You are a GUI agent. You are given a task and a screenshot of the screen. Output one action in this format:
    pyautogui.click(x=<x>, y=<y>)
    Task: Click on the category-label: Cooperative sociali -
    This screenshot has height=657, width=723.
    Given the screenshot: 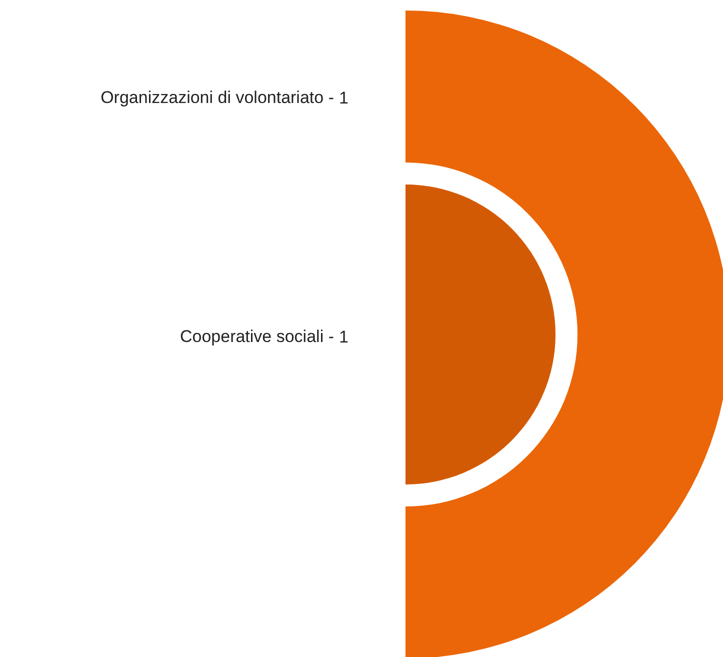 What is the action you would take?
    pyautogui.click(x=257, y=336)
    